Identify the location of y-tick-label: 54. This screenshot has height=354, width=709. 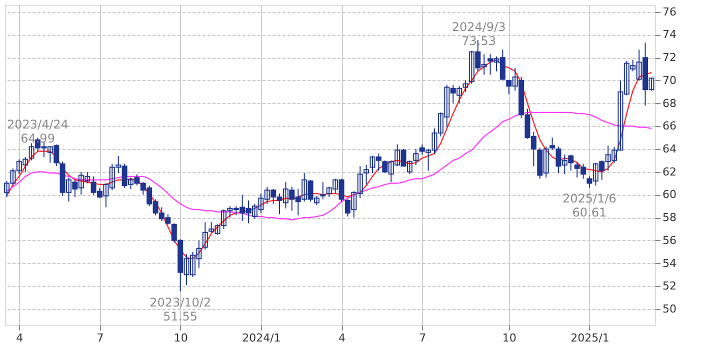
(669, 263).